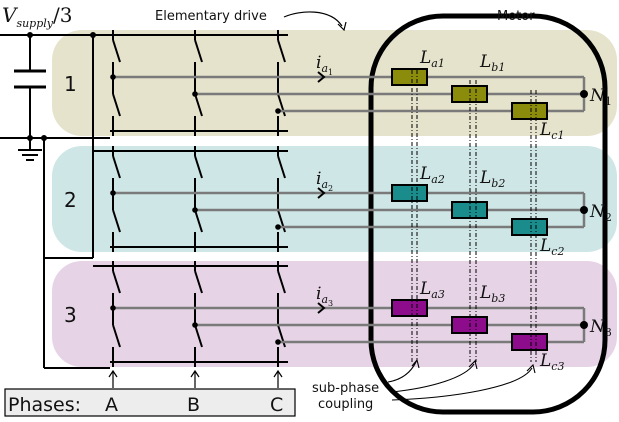 This screenshot has height=422, width=619. Describe the element at coordinates (492, 63) in the screenshot. I see `coil-label-1-b: Lb1` at that location.